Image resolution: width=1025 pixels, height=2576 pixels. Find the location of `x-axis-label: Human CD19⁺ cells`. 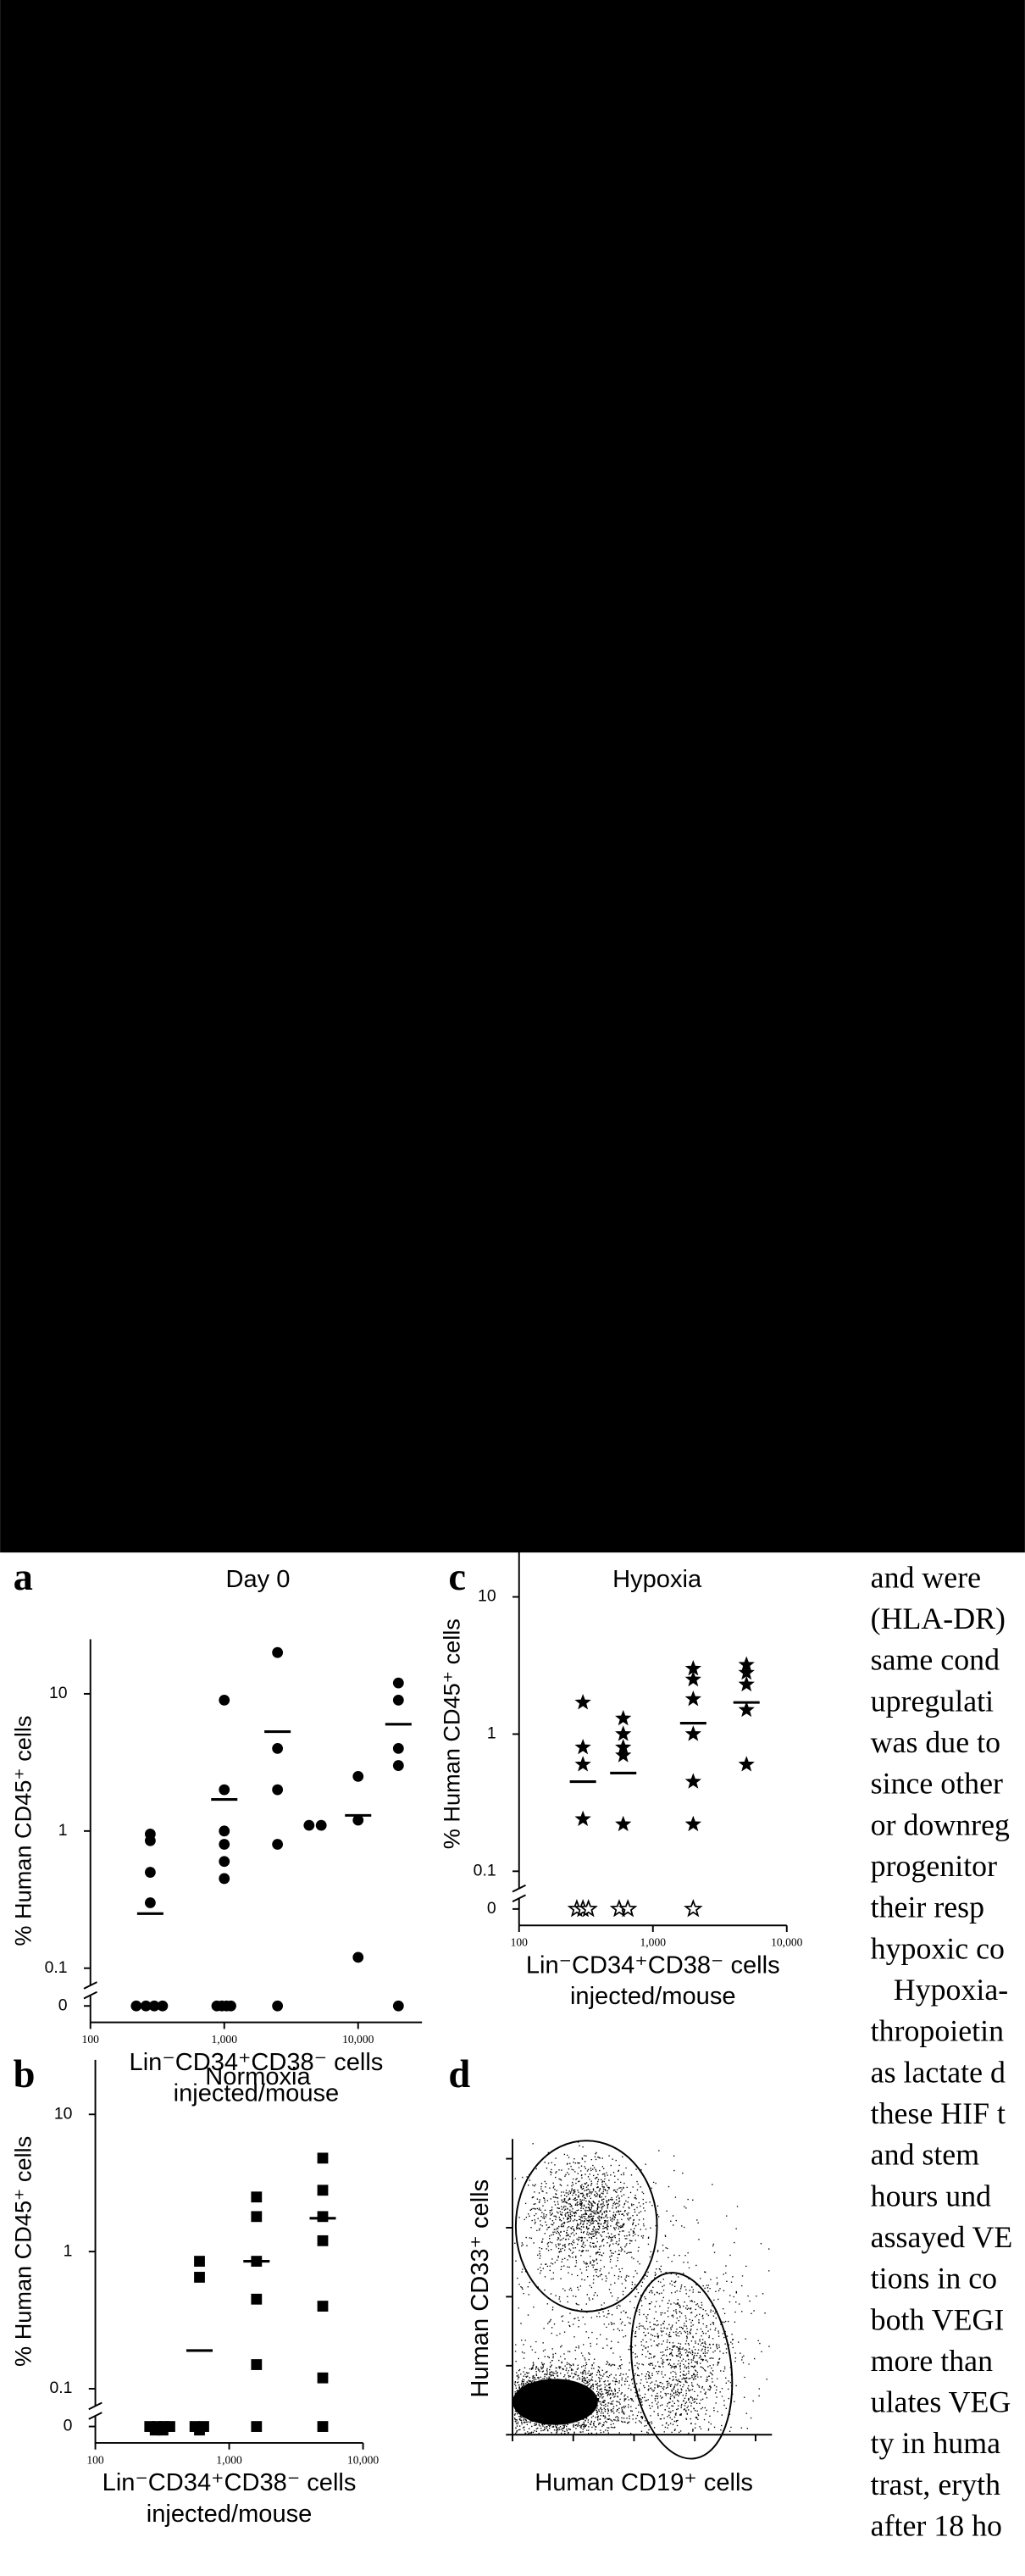

x-axis-label: Human CD19⁺ cells is located at coordinates (644, 2482).